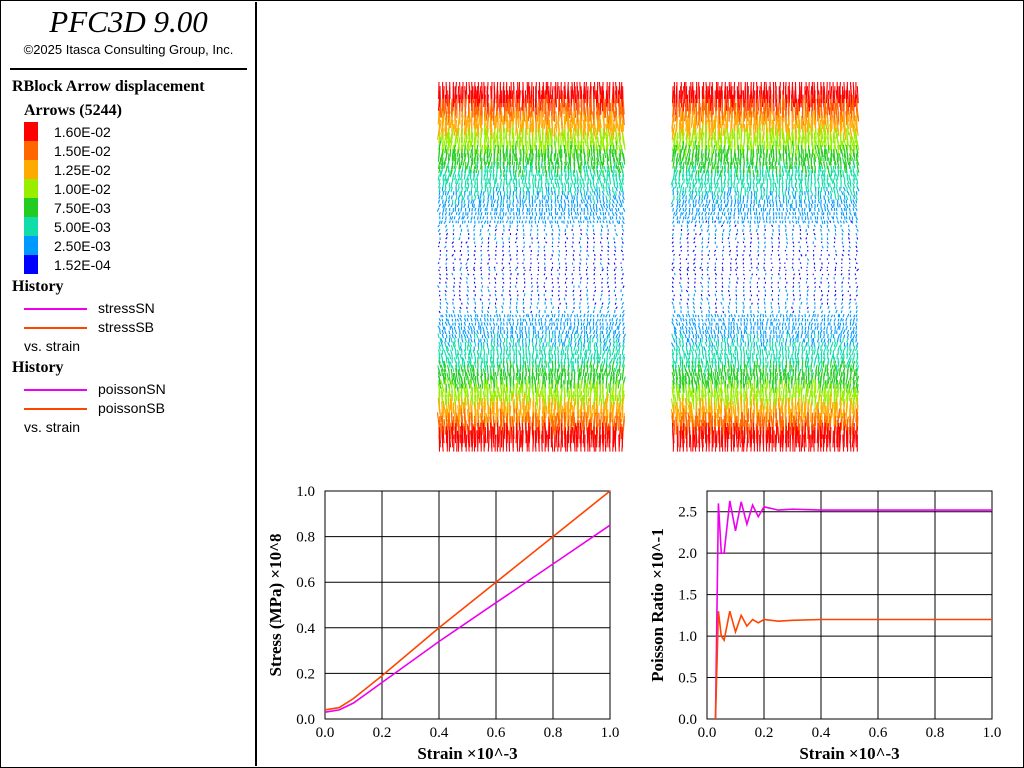 This screenshot has height=768, width=1024. Describe the element at coordinates (126, 327) in the screenshot. I see `history-label: stressSB` at that location.